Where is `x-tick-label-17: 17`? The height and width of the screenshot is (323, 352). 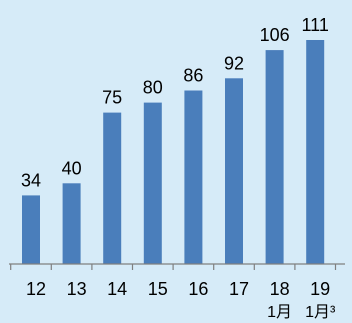 x-tick-label-17: 17 is located at coordinates (239, 289).